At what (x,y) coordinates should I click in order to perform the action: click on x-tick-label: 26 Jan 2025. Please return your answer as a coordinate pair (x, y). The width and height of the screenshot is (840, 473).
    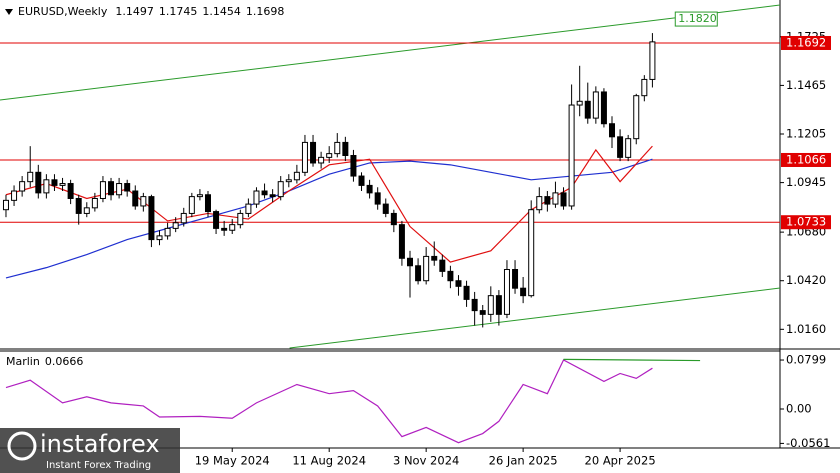
    Looking at the image, I should click on (523, 461).